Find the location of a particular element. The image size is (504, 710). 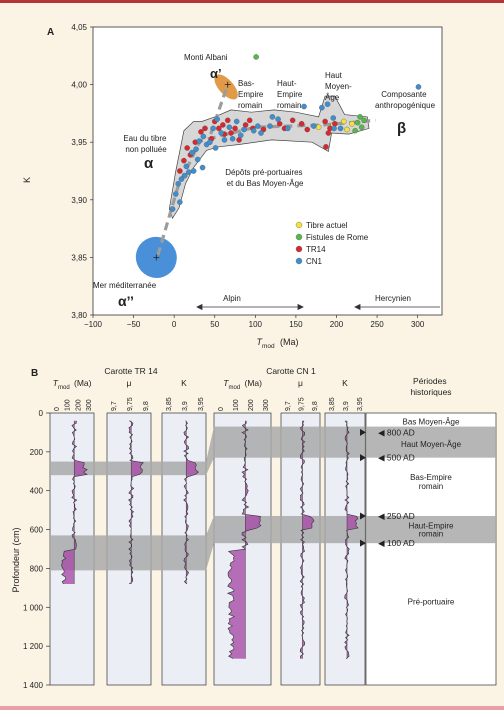

depth-tick-label: 1 400 is located at coordinates (33, 685).